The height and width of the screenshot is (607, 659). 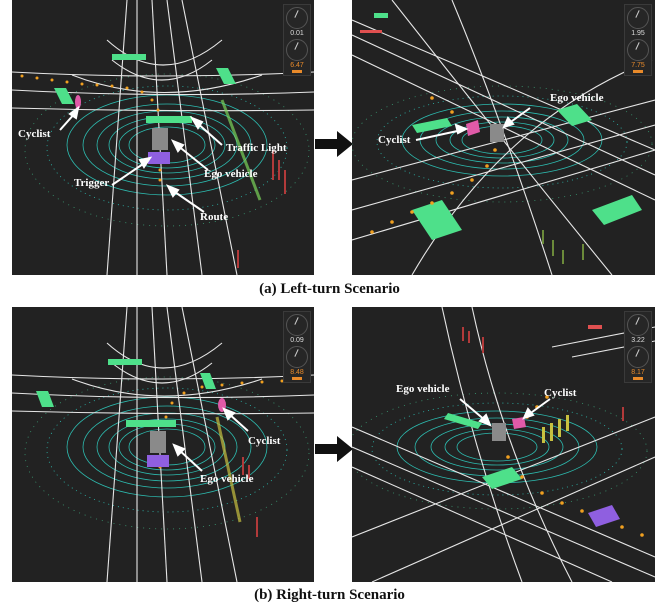 What do you see at coordinates (297, 372) in the screenshot?
I see `hud-value-bottom: 8.48` at bounding box center [297, 372].